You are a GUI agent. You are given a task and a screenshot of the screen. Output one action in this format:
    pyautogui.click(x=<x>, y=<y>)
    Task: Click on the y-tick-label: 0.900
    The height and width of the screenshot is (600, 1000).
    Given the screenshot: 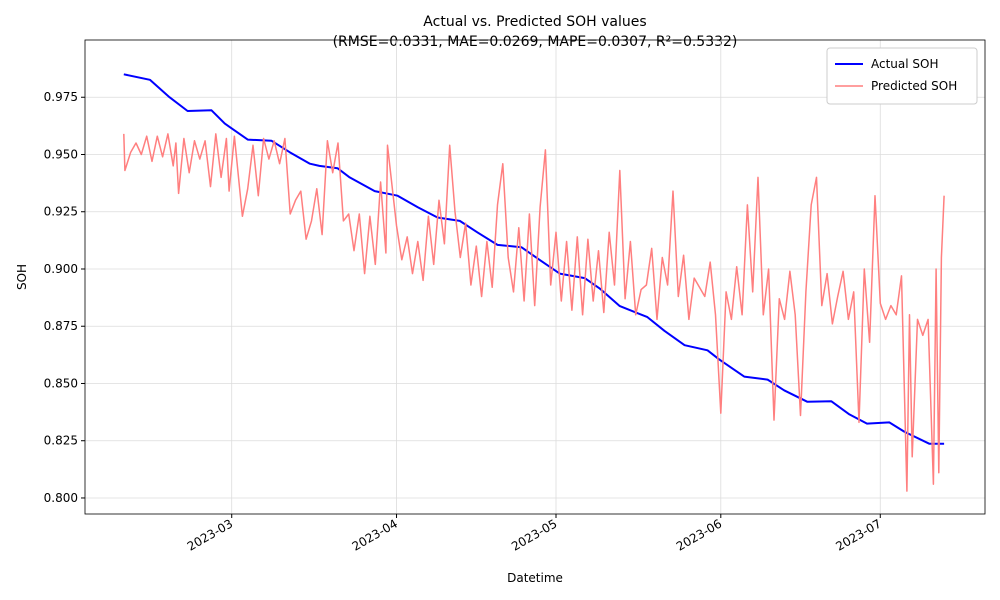 What is the action you would take?
    pyautogui.click(x=61, y=269)
    